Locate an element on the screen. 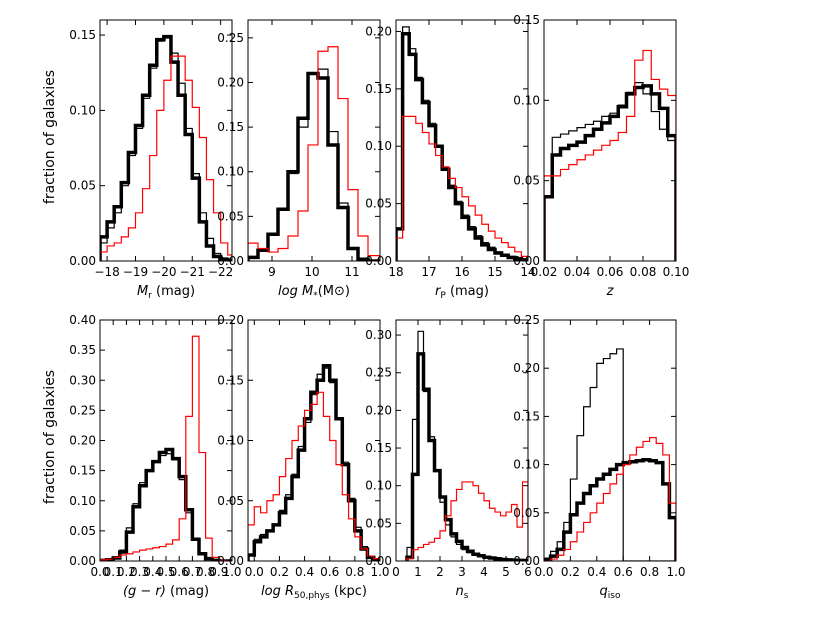 This screenshot has width=830, height=623. x-tick-label: 0.7 is located at coordinates (192, 572).